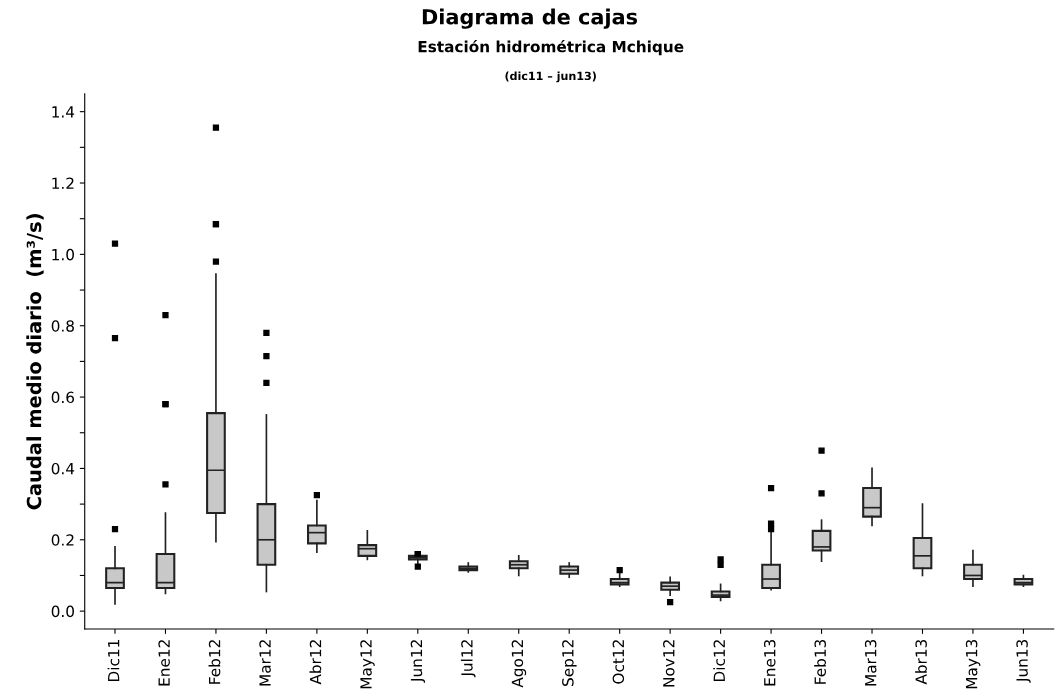  Describe the element at coordinates (63, 397) in the screenshot. I see `y-tick-label: 0.6` at that location.